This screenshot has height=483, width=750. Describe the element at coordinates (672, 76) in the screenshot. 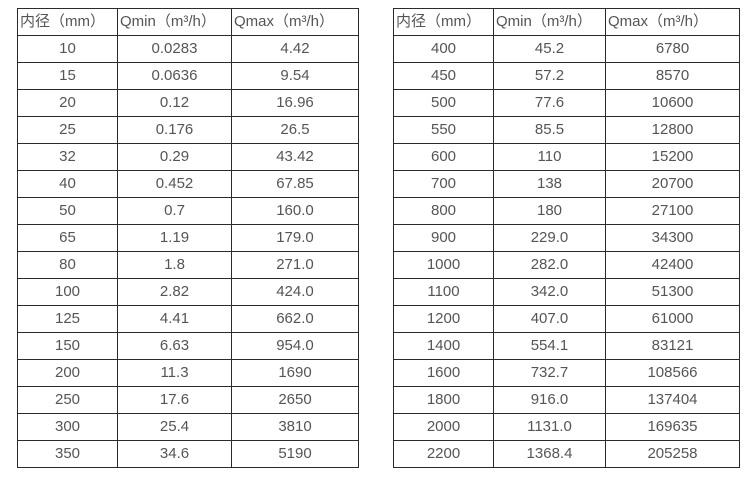

I see `data-cell: 8570` at that location.